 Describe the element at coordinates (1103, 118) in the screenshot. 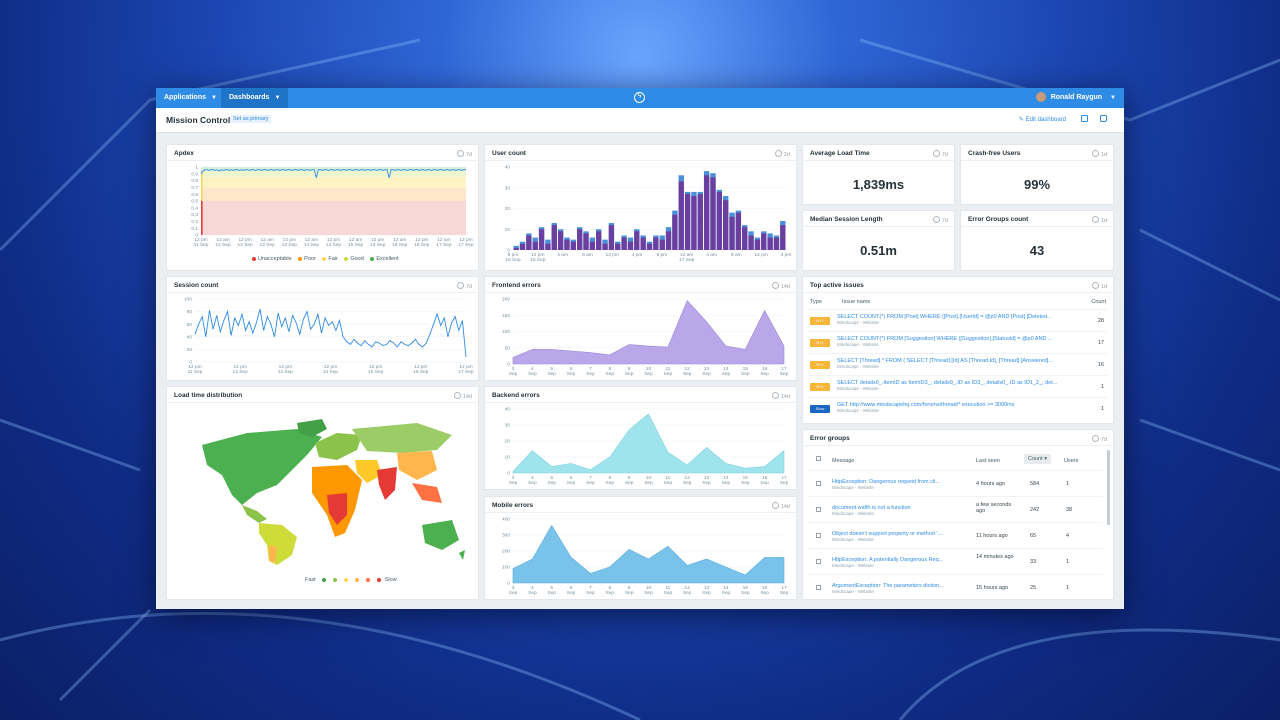

I see `fullscreen-icon` at that location.